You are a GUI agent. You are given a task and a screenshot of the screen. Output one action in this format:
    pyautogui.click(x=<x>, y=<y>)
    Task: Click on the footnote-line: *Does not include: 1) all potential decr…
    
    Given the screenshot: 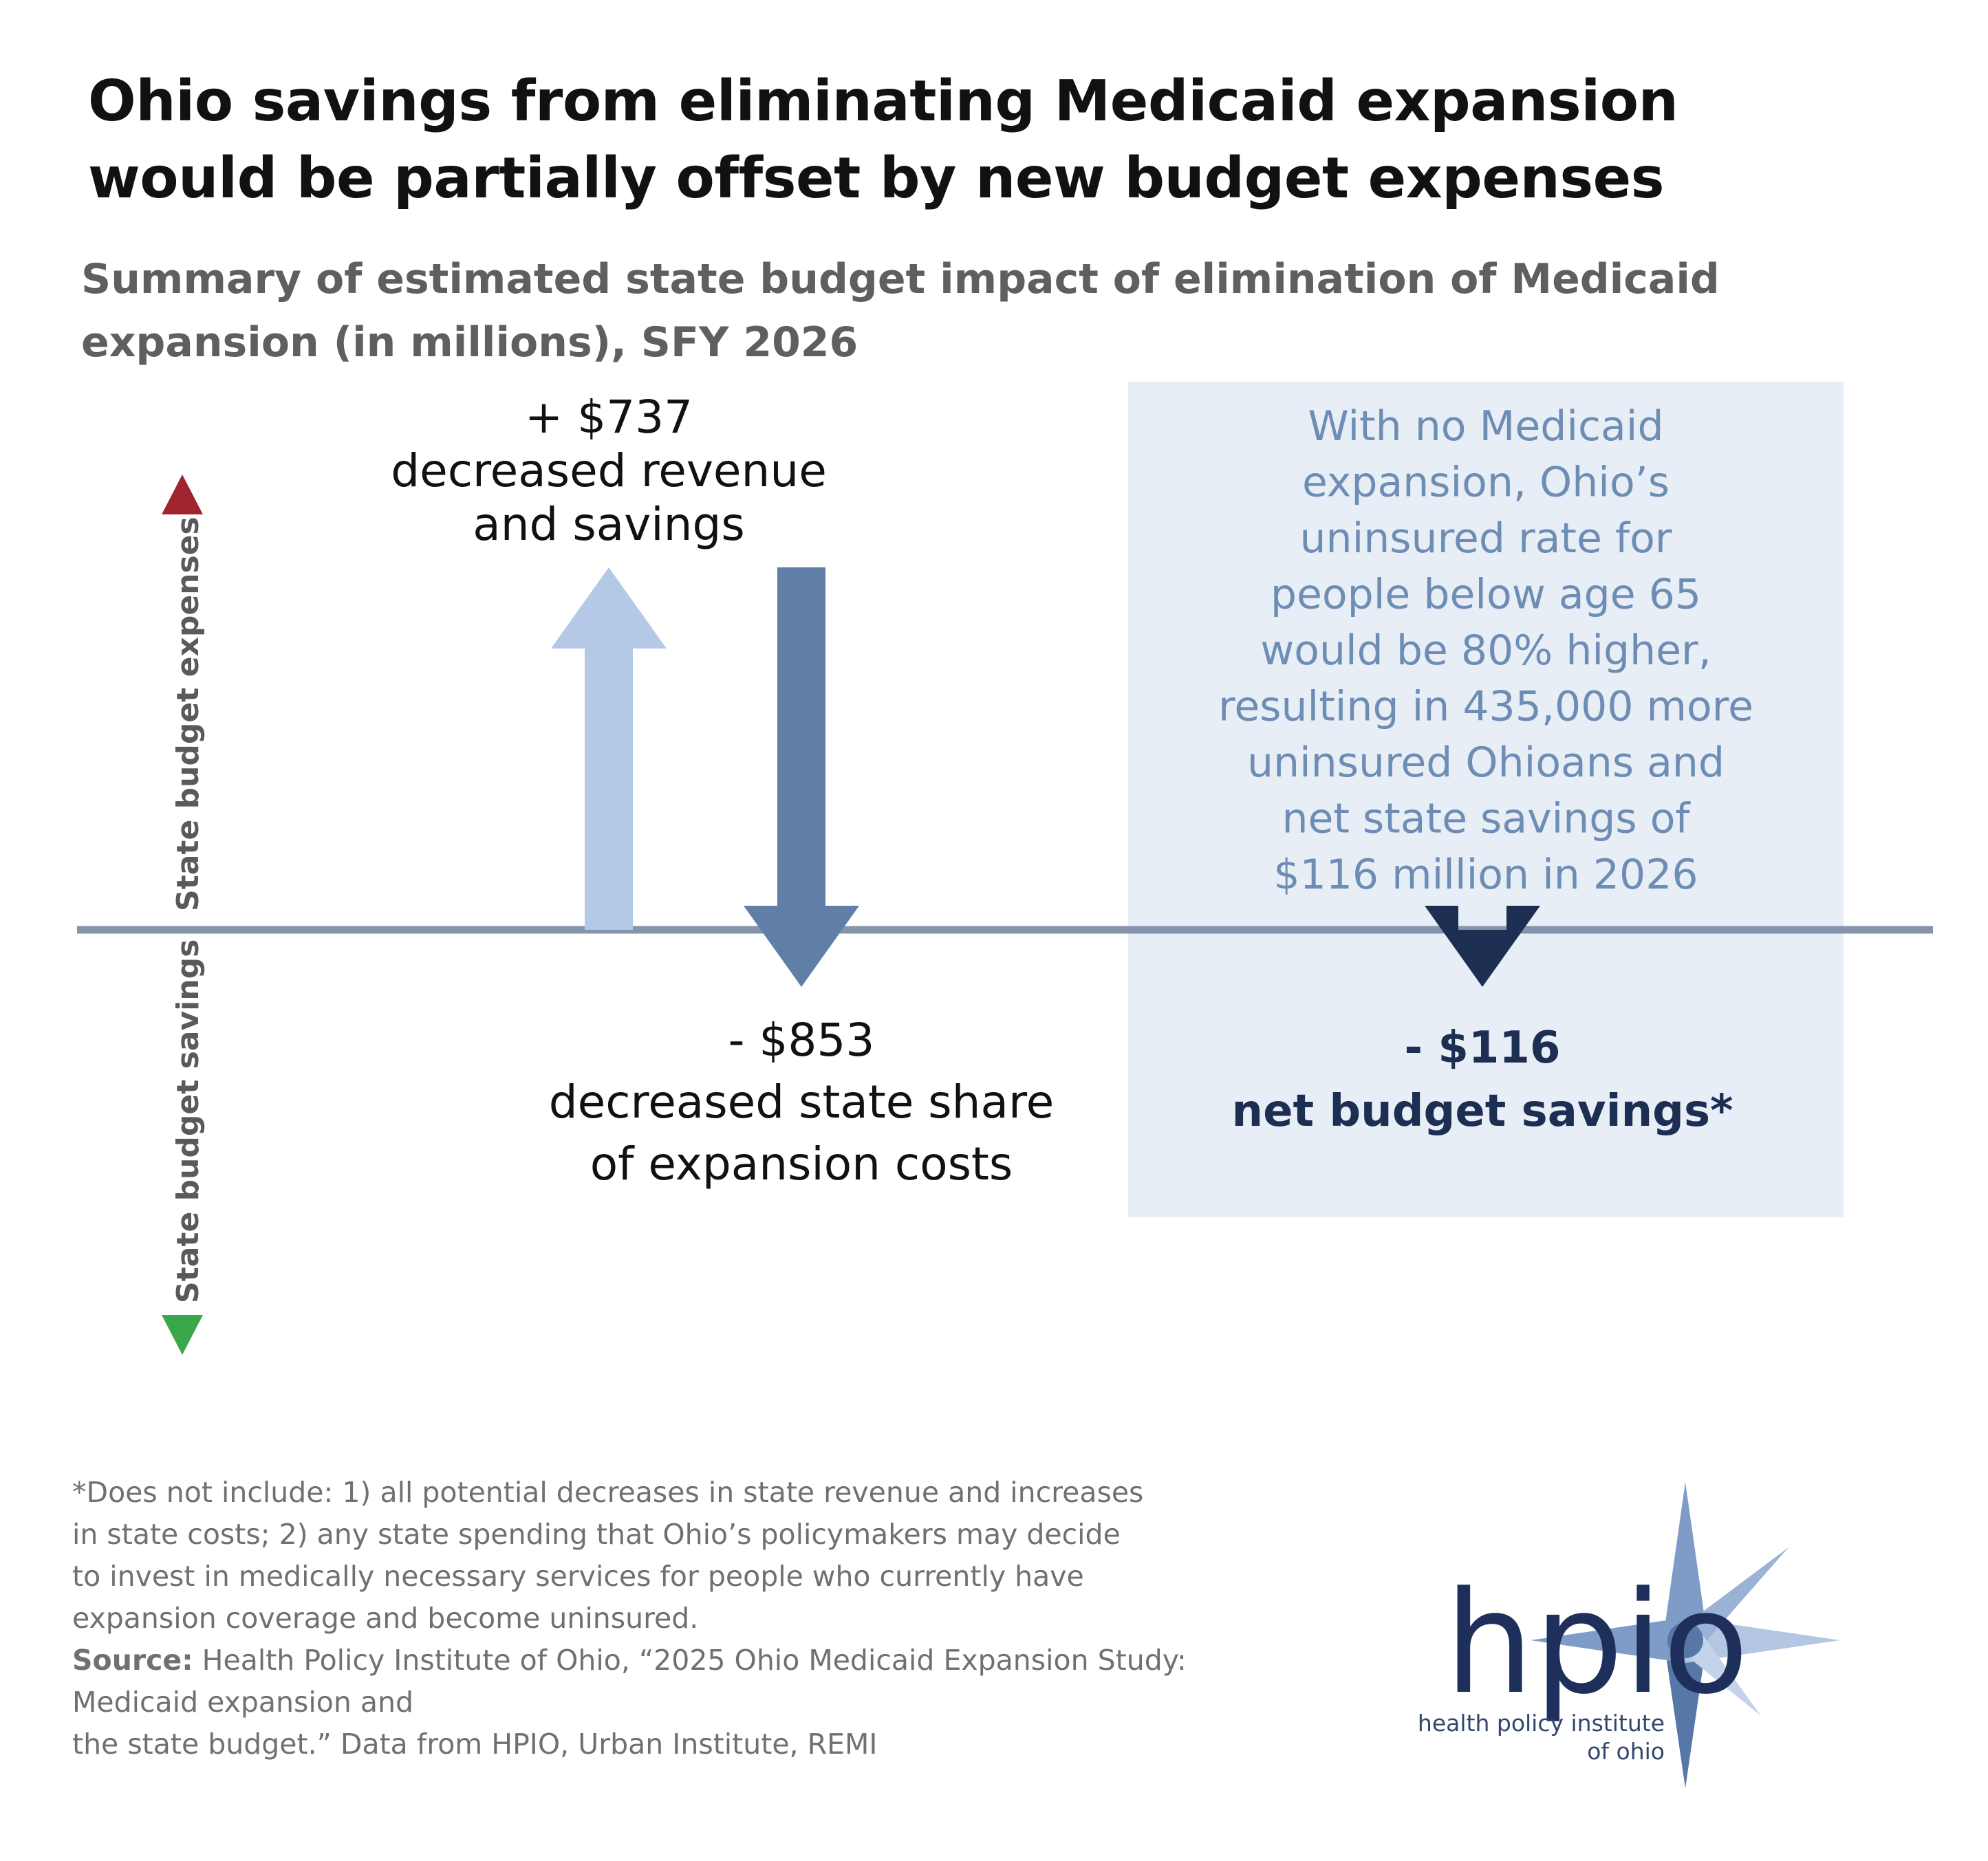 What is the action you would take?
    pyautogui.click(x=608, y=1492)
    